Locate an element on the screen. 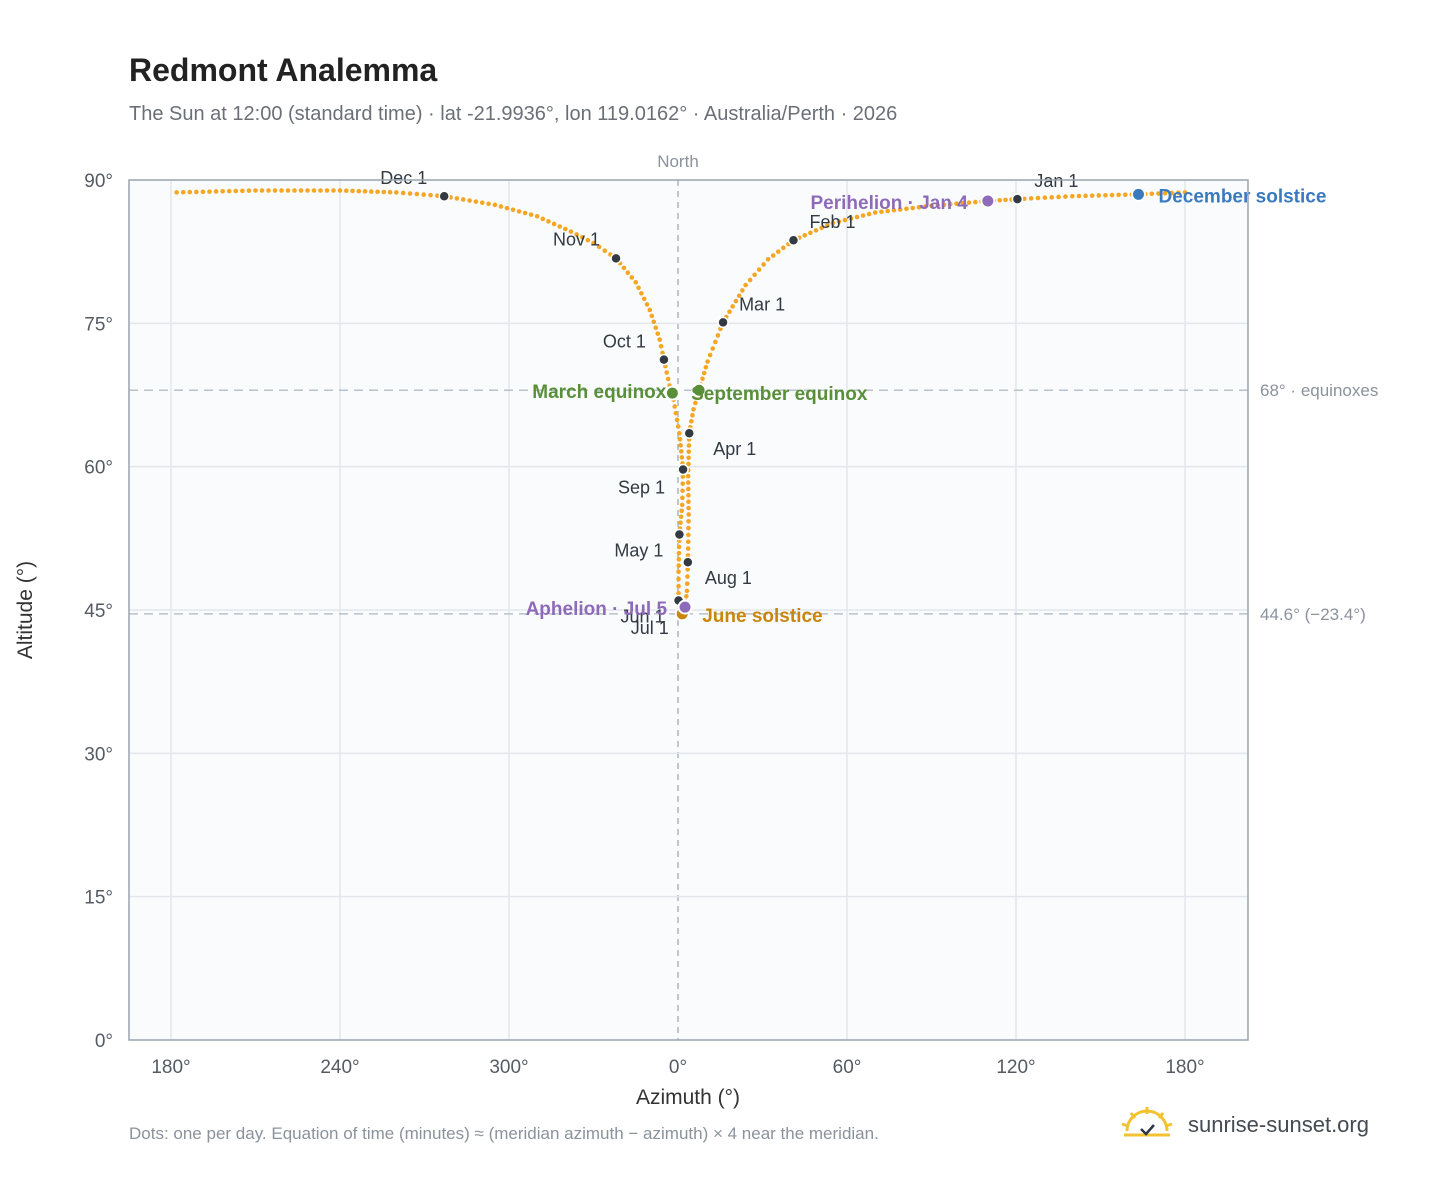 The width and height of the screenshot is (1448, 1188). month-label: Apr 1 is located at coordinates (734, 449).